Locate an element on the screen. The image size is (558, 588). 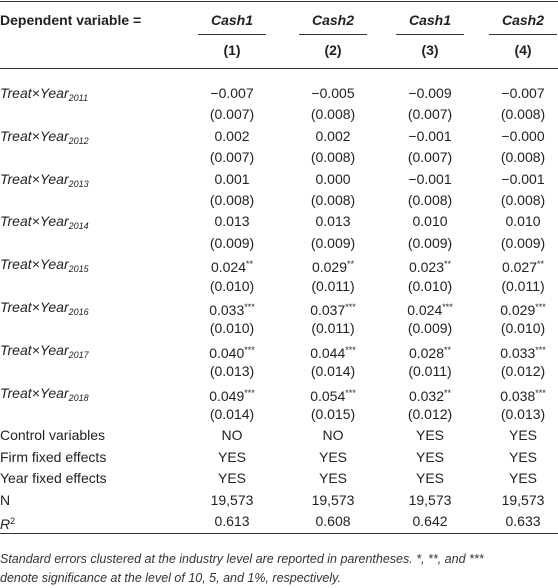
coef: 0.028 is located at coordinates (426, 352).